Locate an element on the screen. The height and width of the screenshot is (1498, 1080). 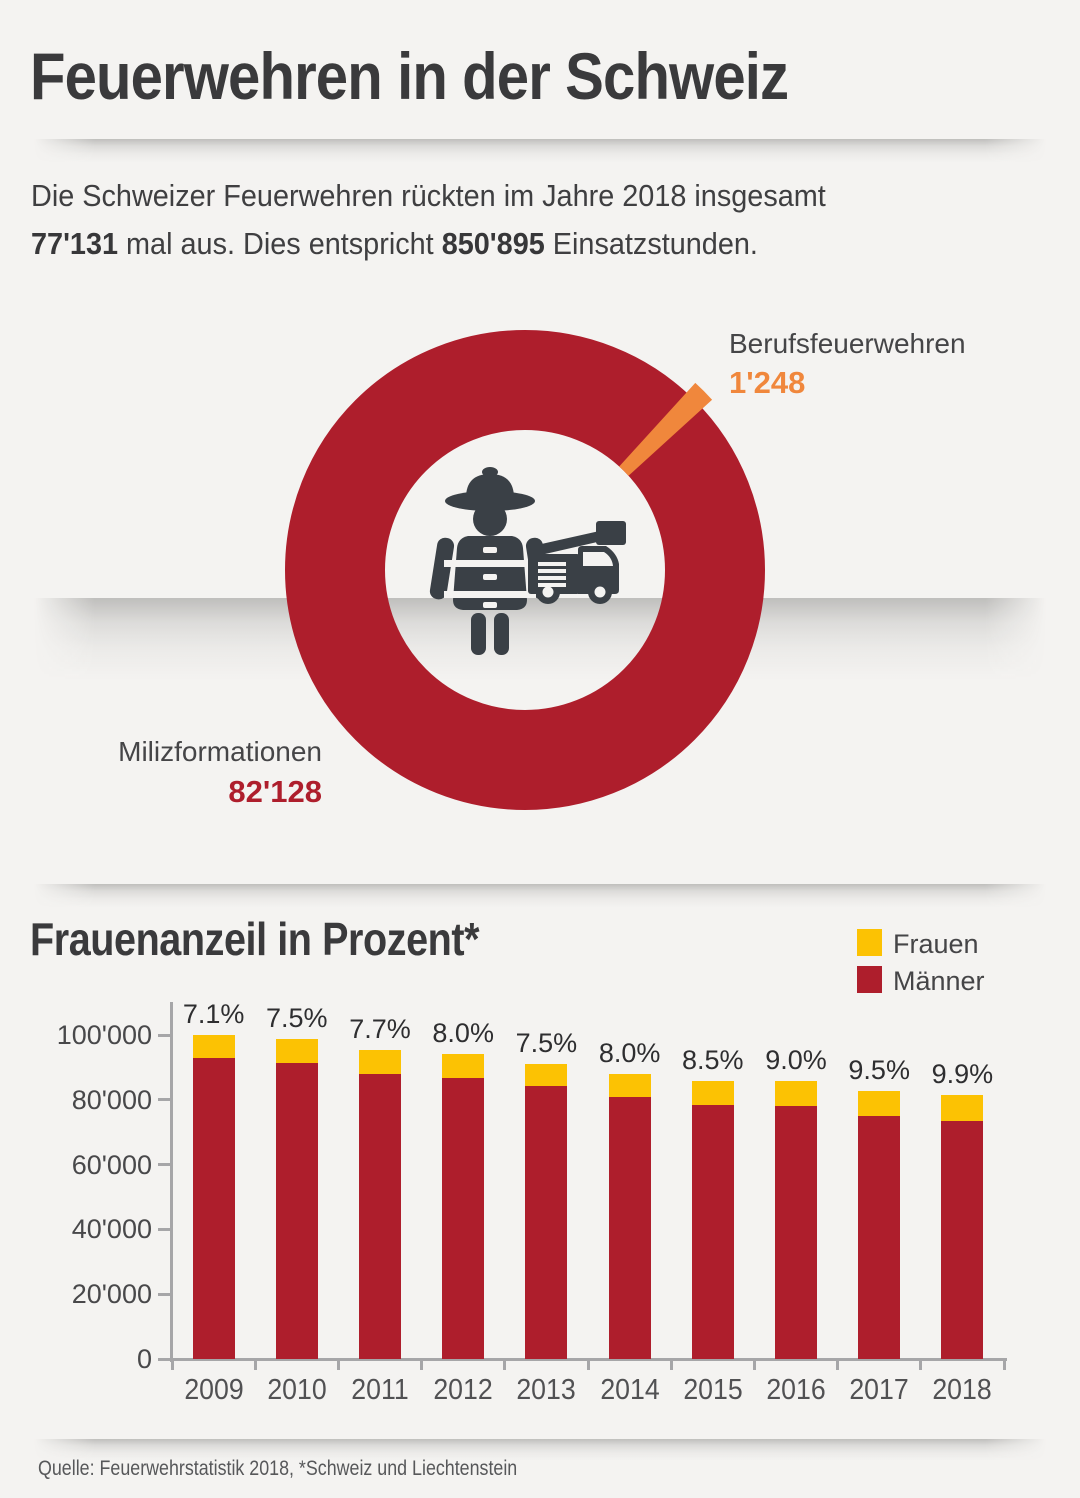
y-tick-label: 20'000 is located at coordinates (111, 1294).